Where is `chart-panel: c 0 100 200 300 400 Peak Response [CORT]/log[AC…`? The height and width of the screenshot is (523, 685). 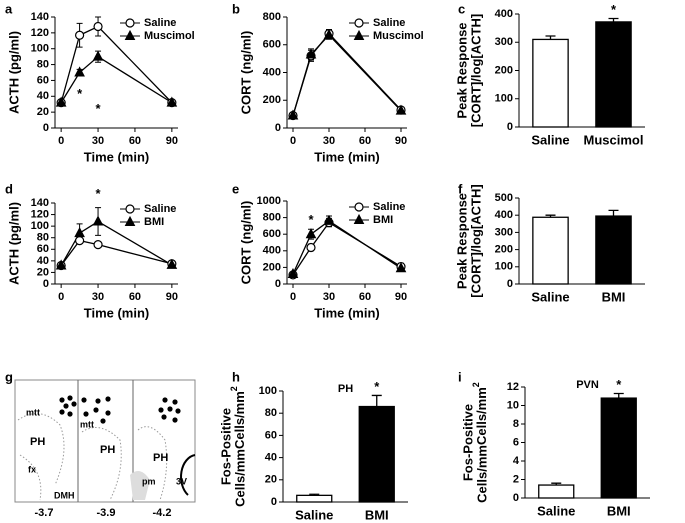
chart-panel: c 0 100 200 300 400 Peak Response [CORT]/log[AC… is located at coordinates (549, 74).